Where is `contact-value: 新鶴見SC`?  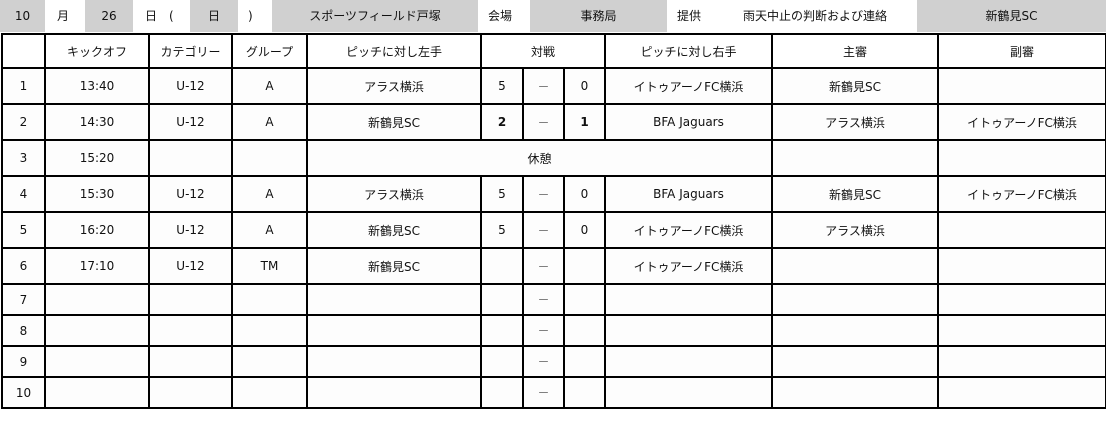
contact-value: 新鶴見SC is located at coordinates (1011, 16).